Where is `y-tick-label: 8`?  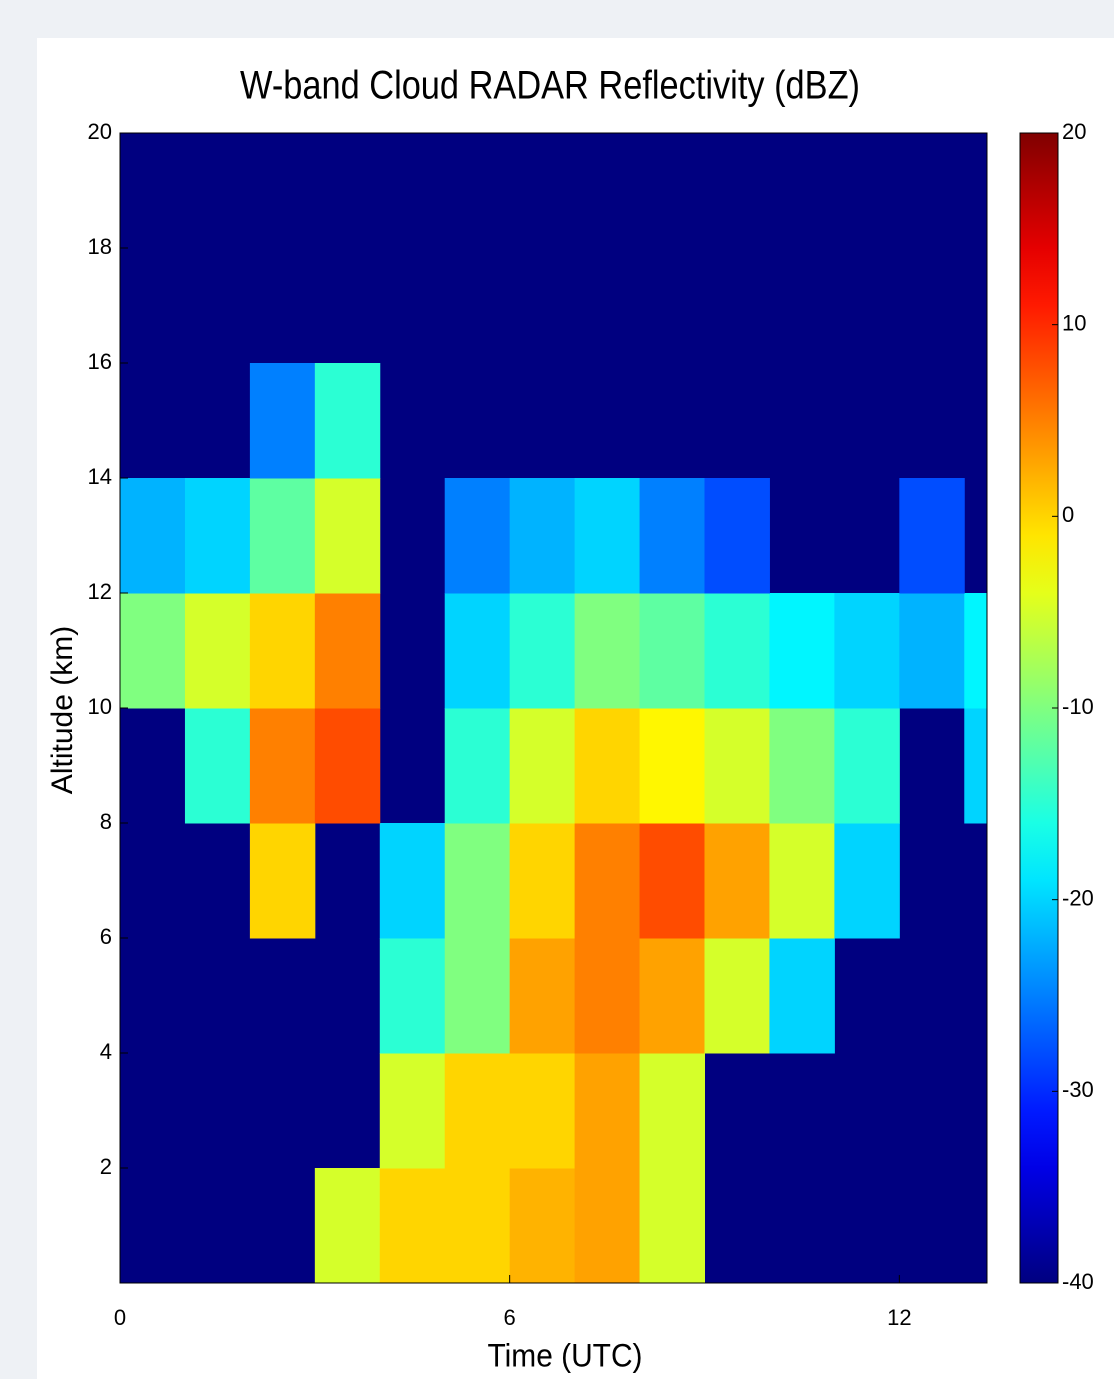
y-tick-label: 8 is located at coordinates (106, 821).